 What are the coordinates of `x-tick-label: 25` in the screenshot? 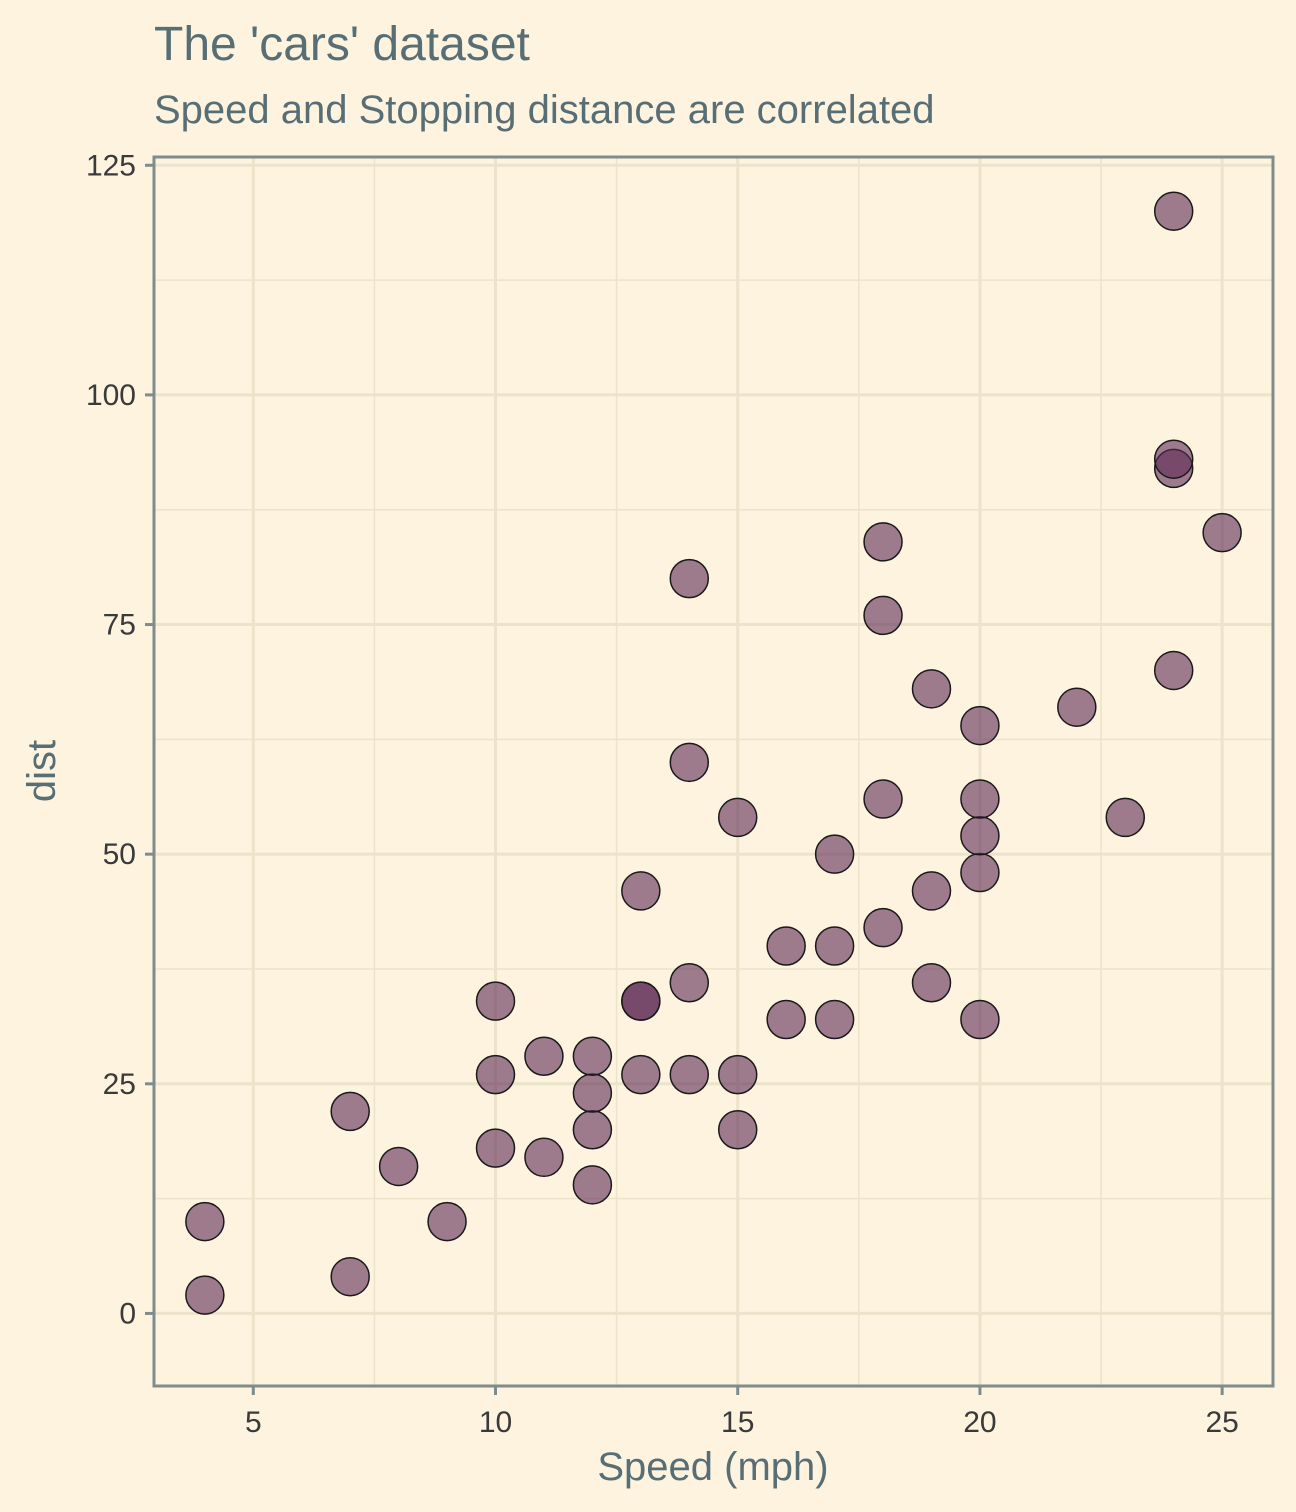 It's located at (1221, 1422).